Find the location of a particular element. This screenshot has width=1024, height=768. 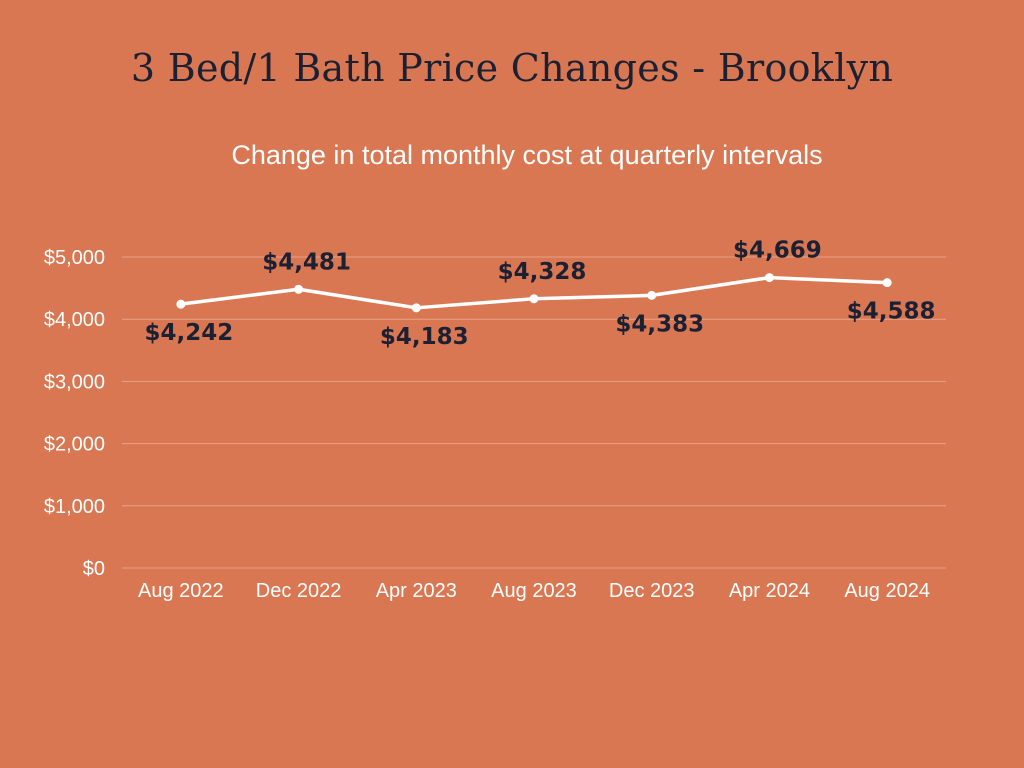

data-label: $4,183 is located at coordinates (424, 337).